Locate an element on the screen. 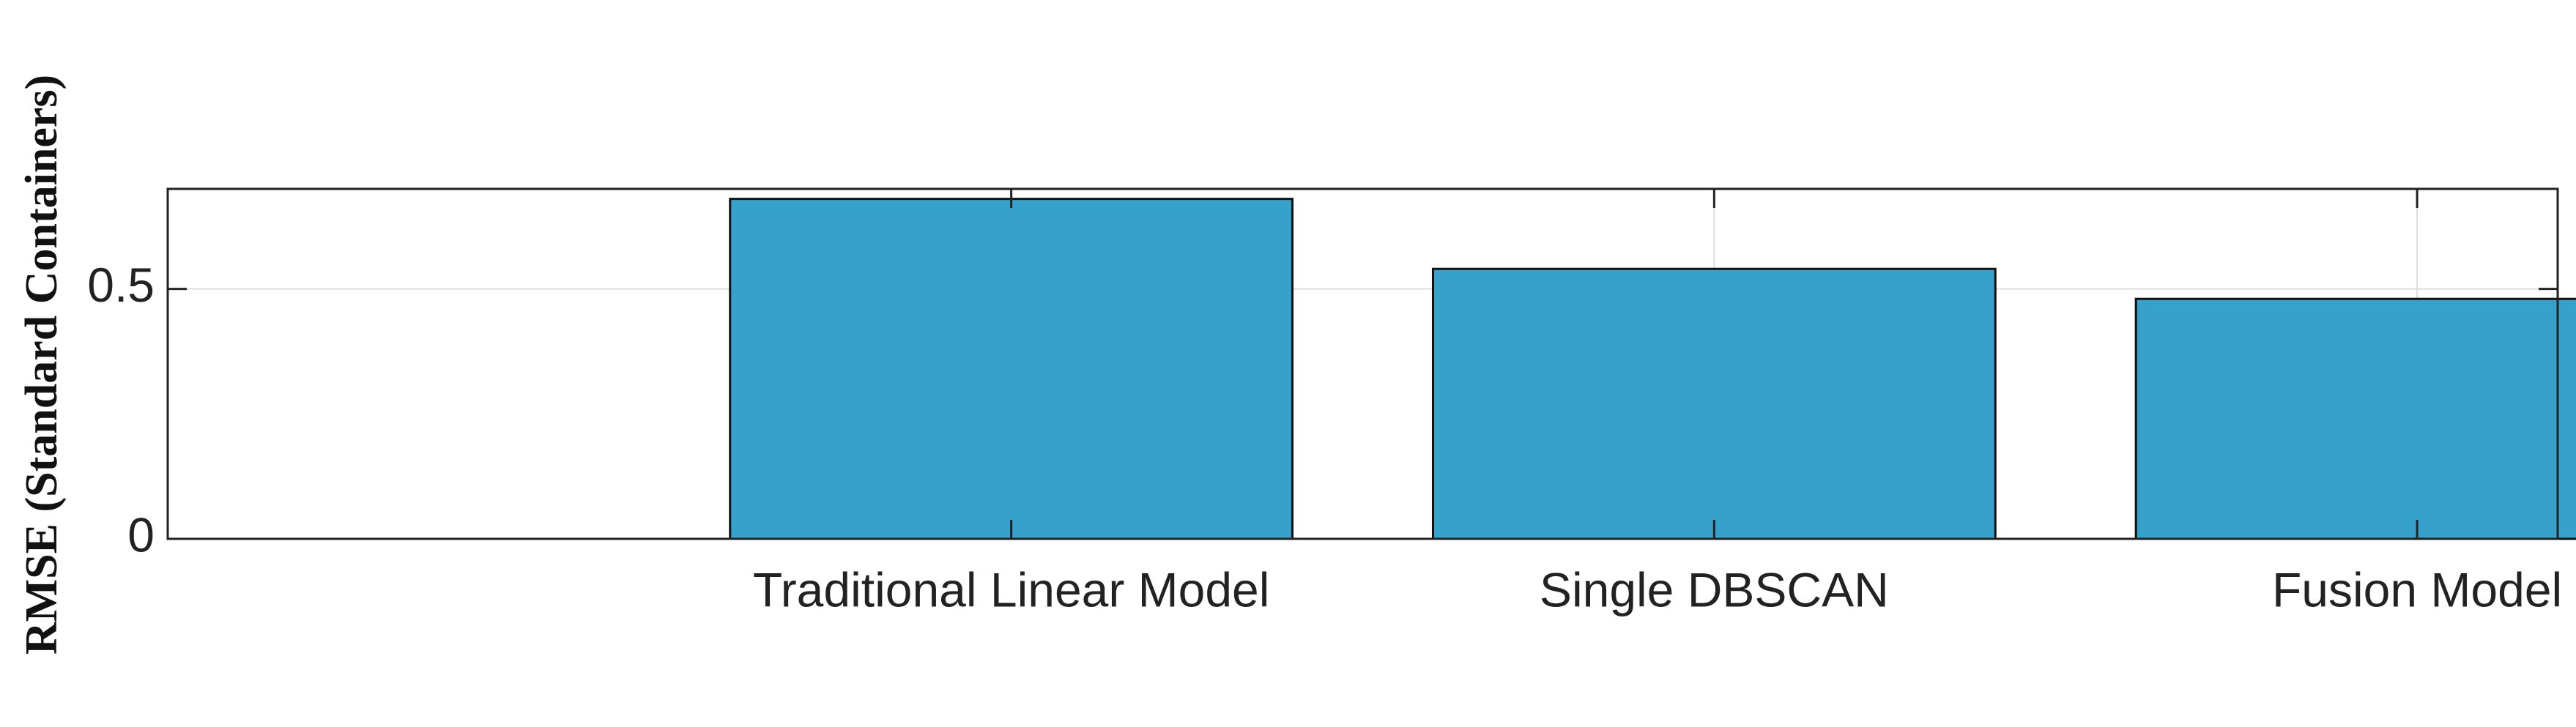  y-axis-label: RMSE (Standard Containers) is located at coordinates (42, 365).